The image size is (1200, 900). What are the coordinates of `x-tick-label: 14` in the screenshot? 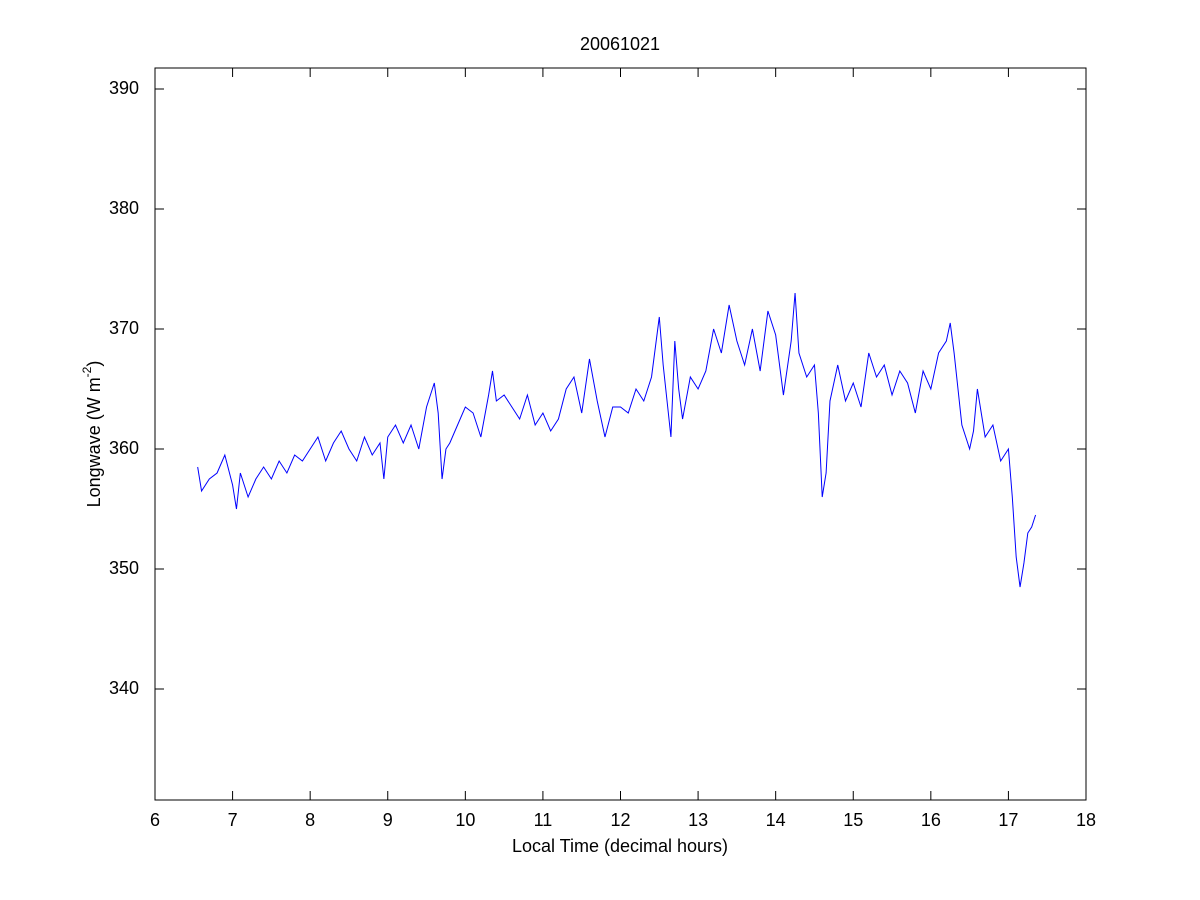 It's located at (776, 820).